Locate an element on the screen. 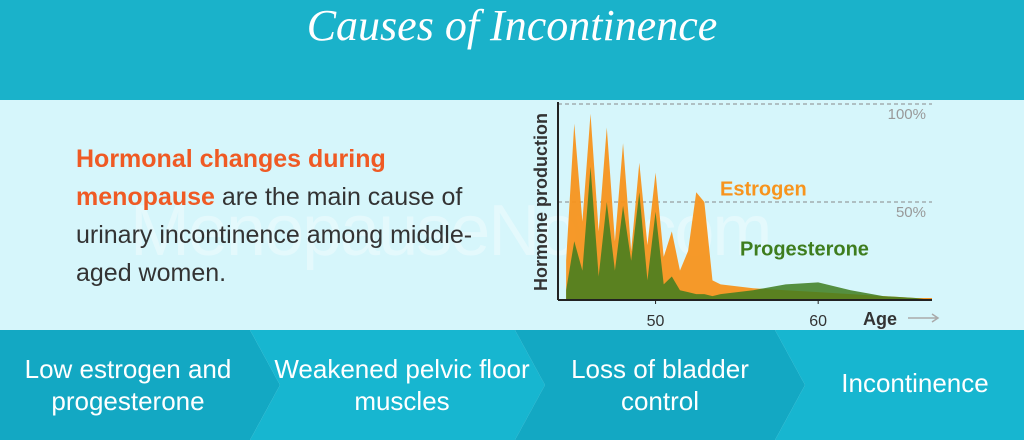 The image size is (1024, 440). step-label: Loss of bladder control is located at coordinates (660, 385).